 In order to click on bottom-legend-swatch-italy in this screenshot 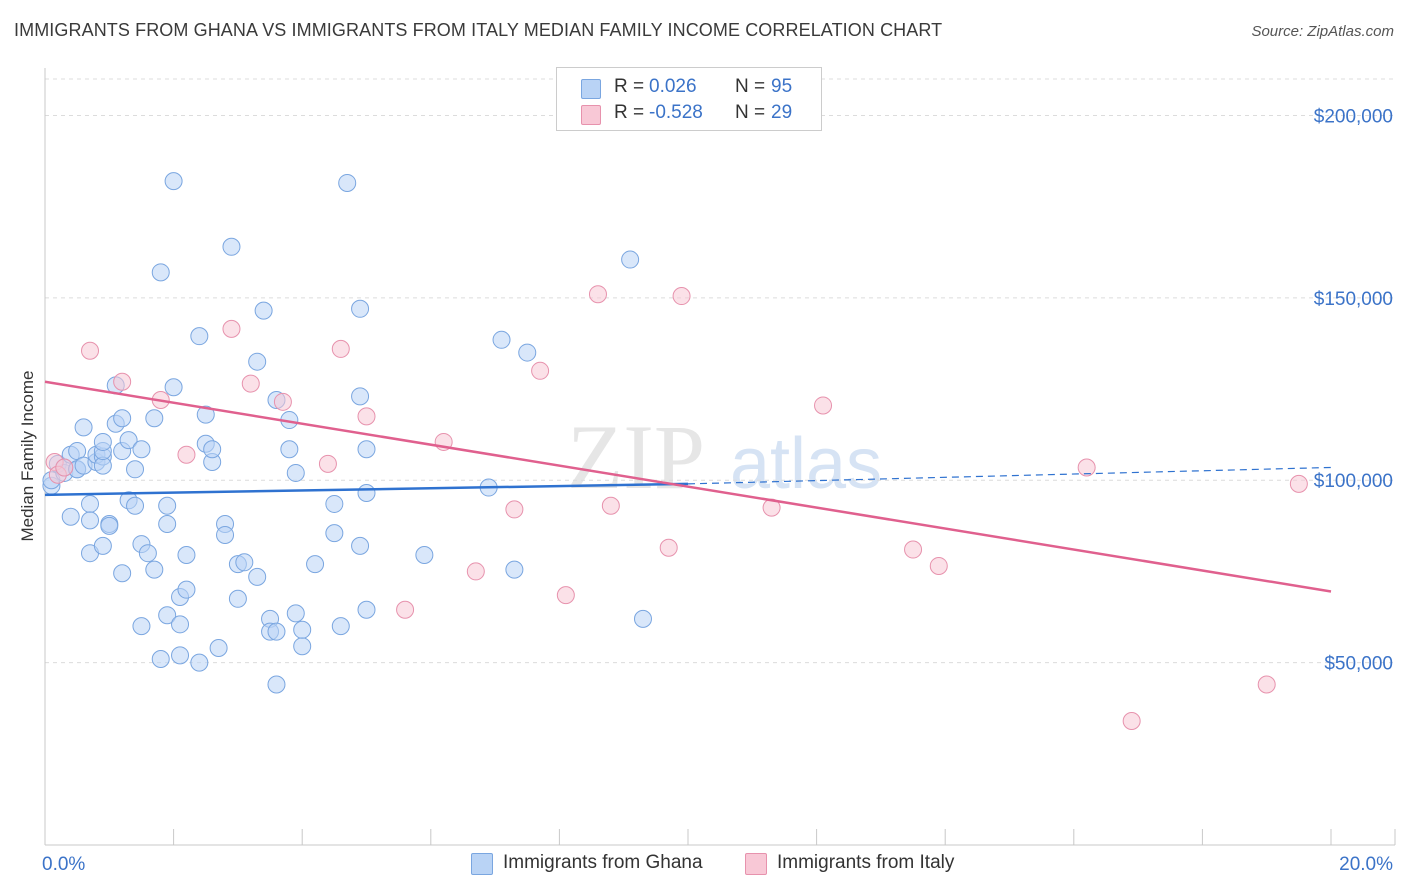, I will do `click(756, 864)`.